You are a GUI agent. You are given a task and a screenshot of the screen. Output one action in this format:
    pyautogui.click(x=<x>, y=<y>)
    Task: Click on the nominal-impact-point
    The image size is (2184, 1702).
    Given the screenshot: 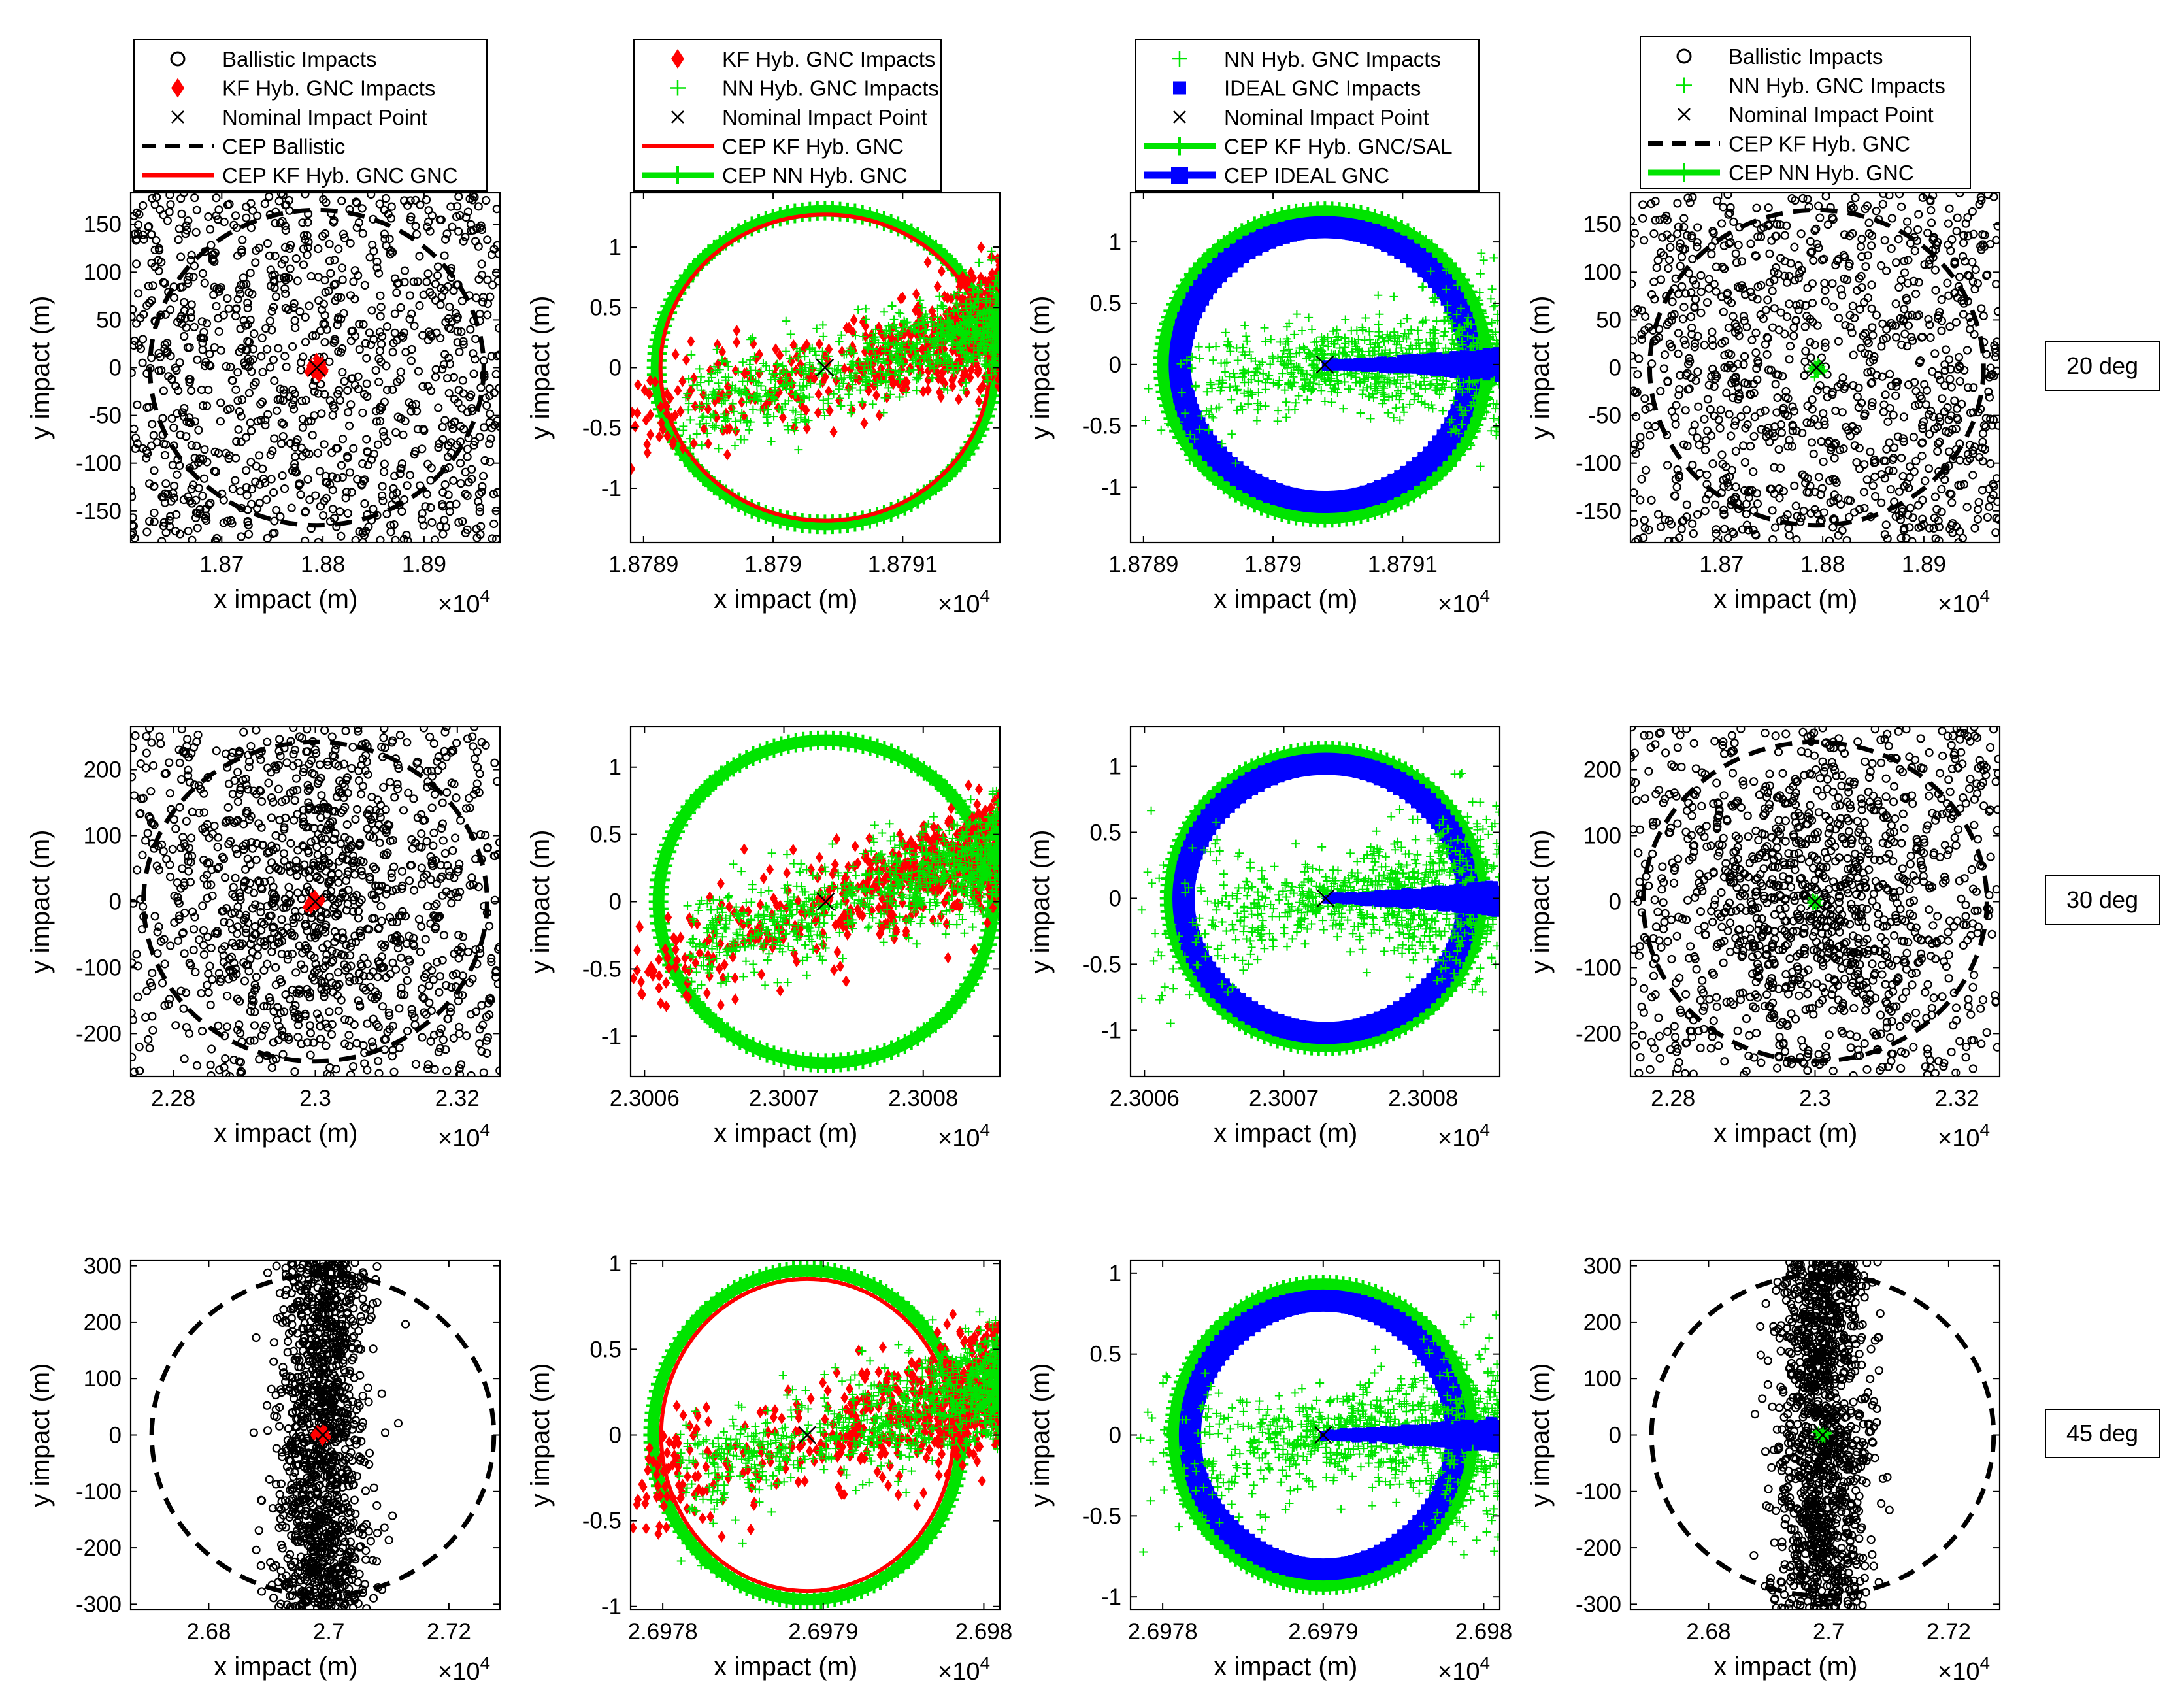 What is the action you would take?
    pyautogui.click(x=316, y=367)
    